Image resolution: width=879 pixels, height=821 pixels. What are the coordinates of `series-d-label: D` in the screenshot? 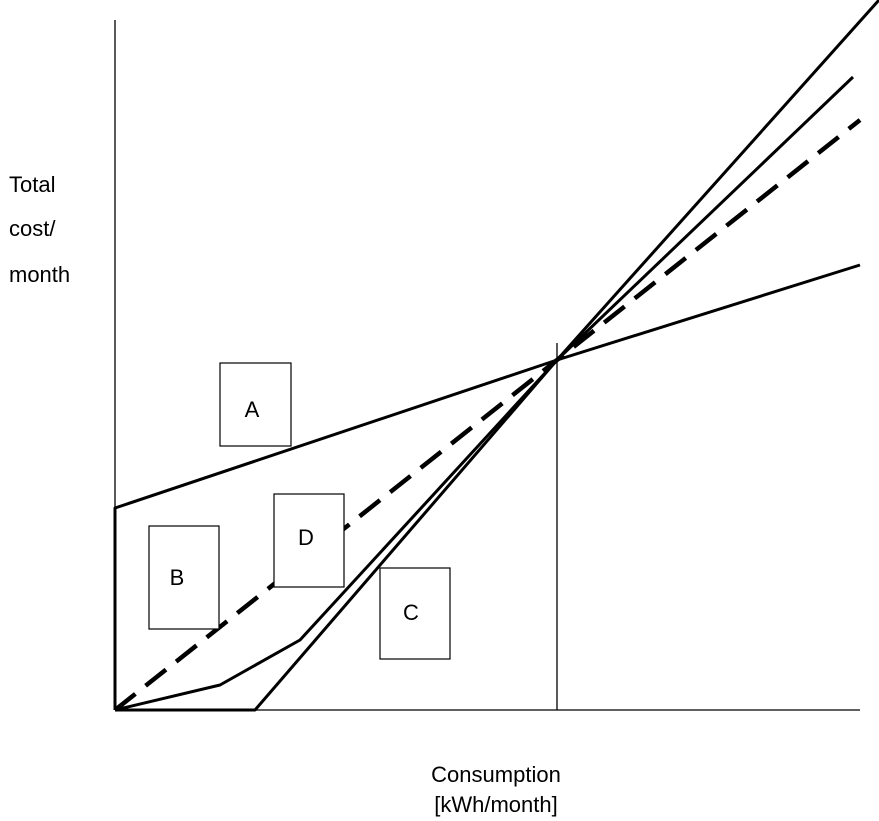 It's located at (309, 540).